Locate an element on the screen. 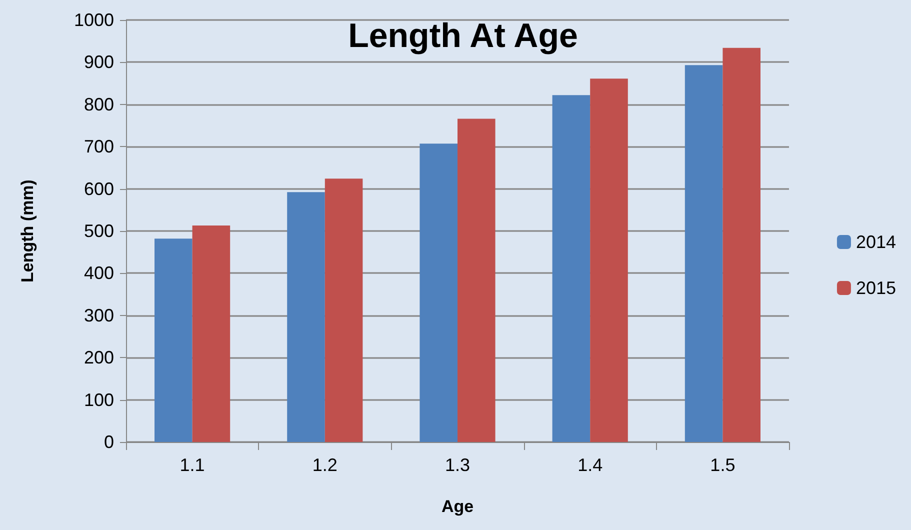 The image size is (911, 530). y-tick-label: 100 is located at coordinates (99, 400).